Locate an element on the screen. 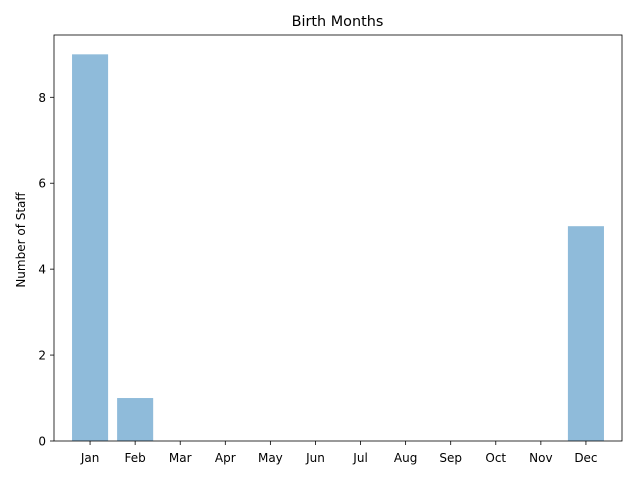 This screenshot has width=640, height=484. x-tick-label: Mar is located at coordinates (180, 458).